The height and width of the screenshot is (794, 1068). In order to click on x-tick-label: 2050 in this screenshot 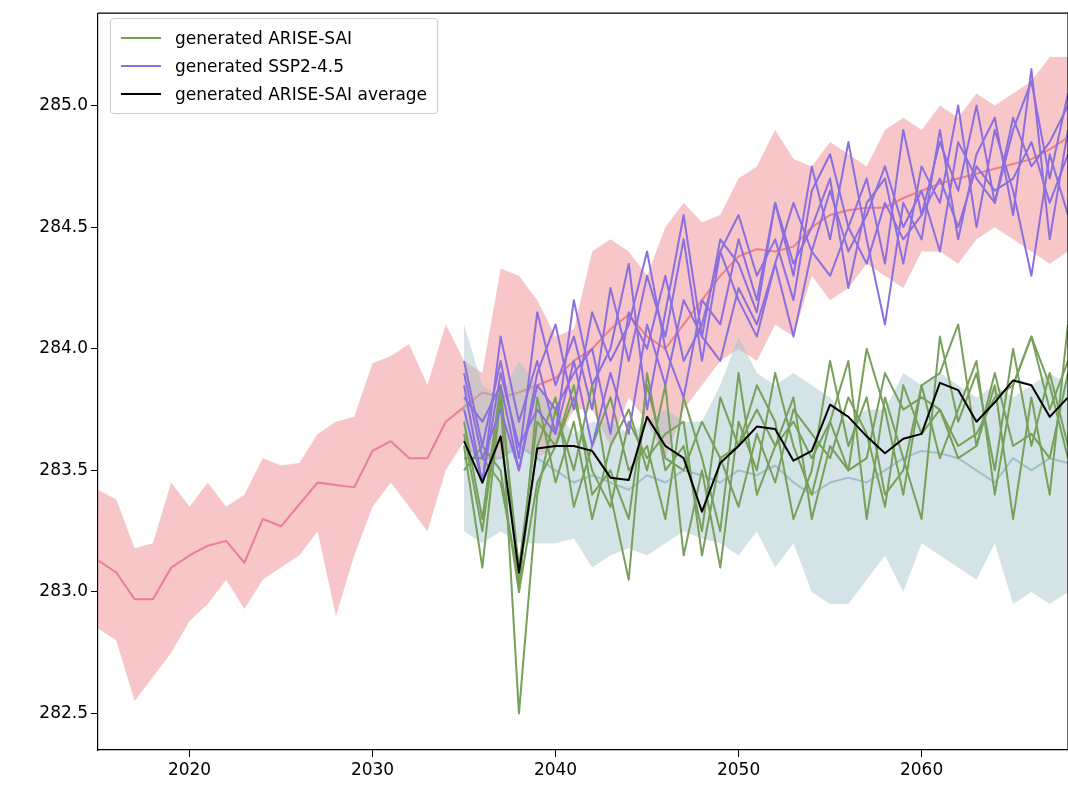, I will do `click(738, 768)`.